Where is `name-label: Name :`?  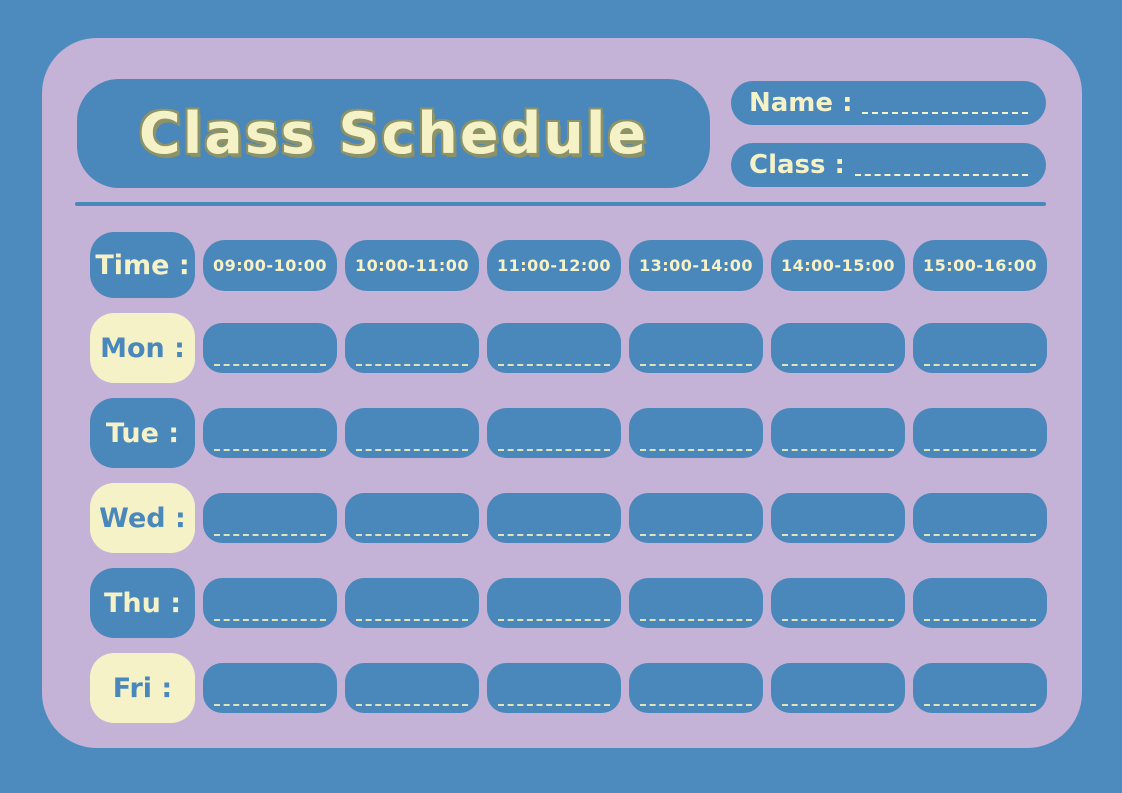 name-label: Name : is located at coordinates (801, 103).